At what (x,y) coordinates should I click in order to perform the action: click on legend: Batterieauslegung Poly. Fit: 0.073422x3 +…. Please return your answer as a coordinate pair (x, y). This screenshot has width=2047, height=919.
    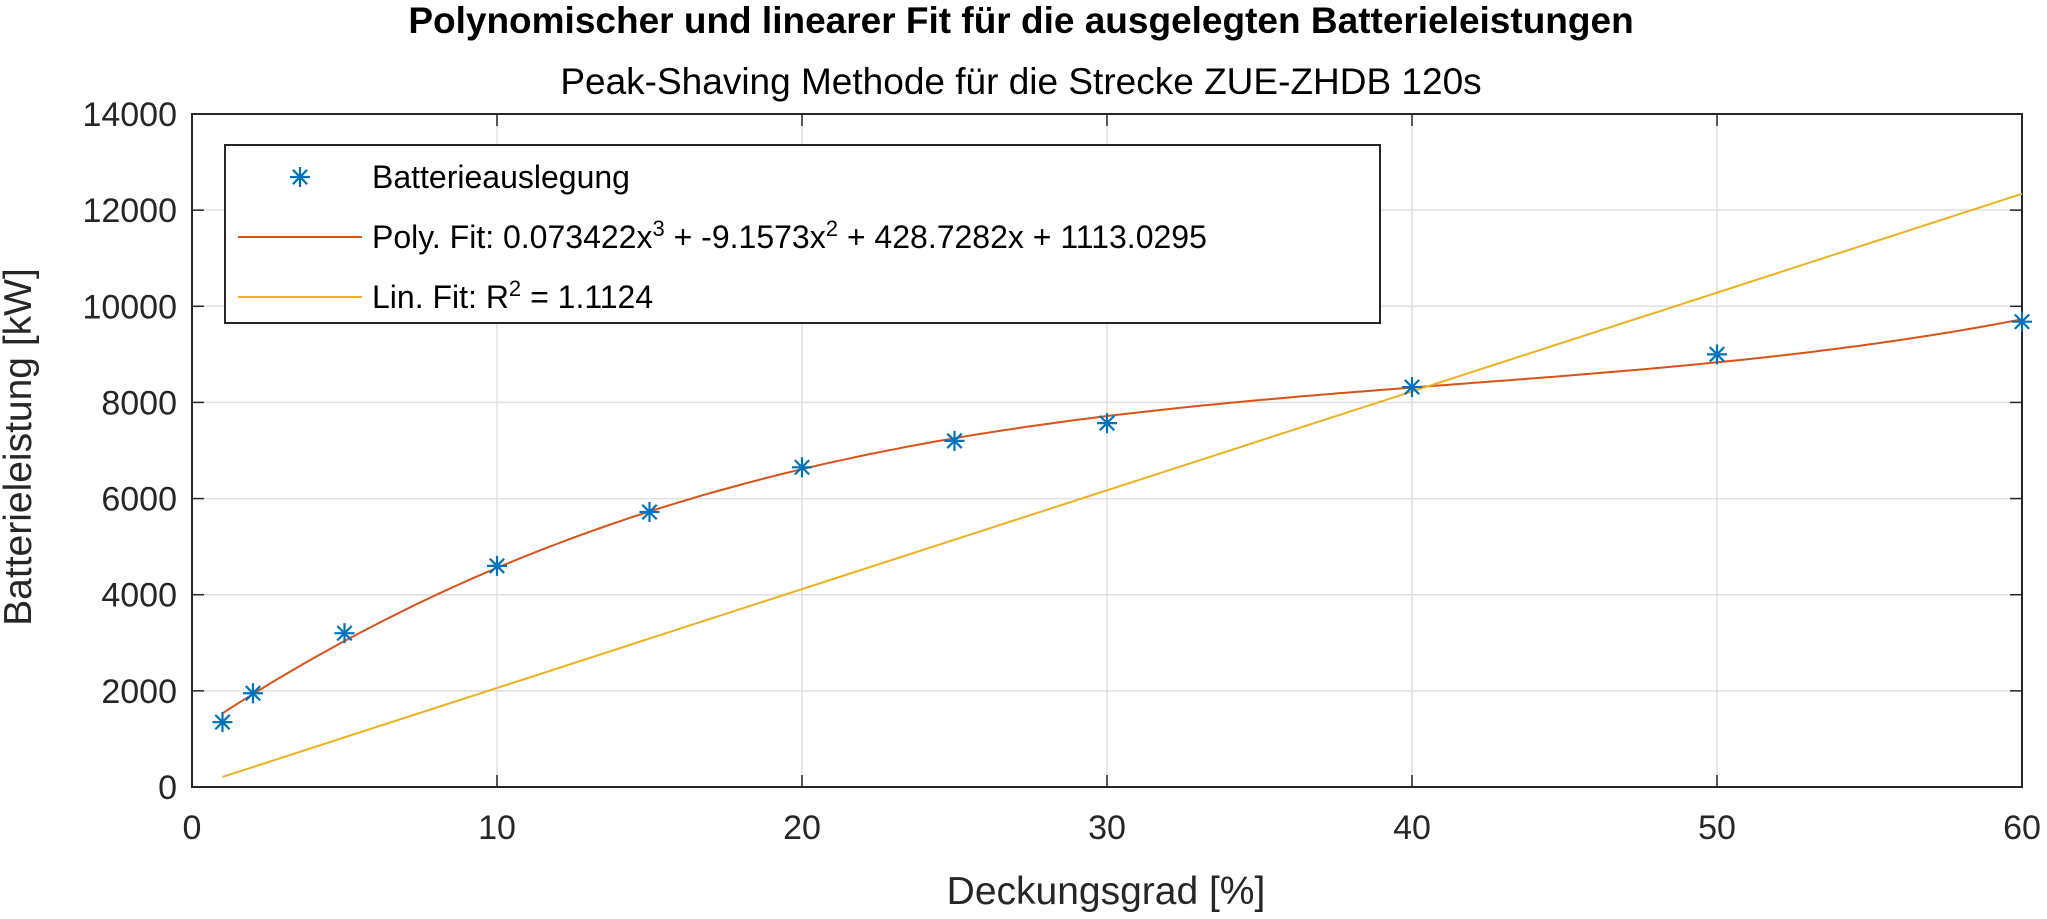
    Looking at the image, I should click on (802, 234).